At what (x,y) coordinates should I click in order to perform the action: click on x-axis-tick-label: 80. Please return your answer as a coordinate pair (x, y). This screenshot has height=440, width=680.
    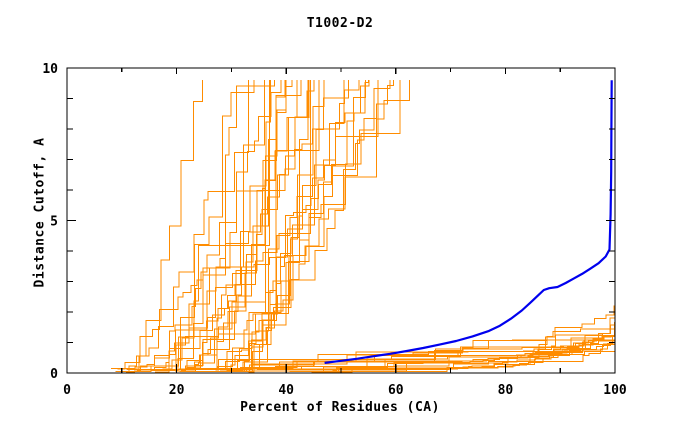
    Looking at the image, I should click on (506, 390).